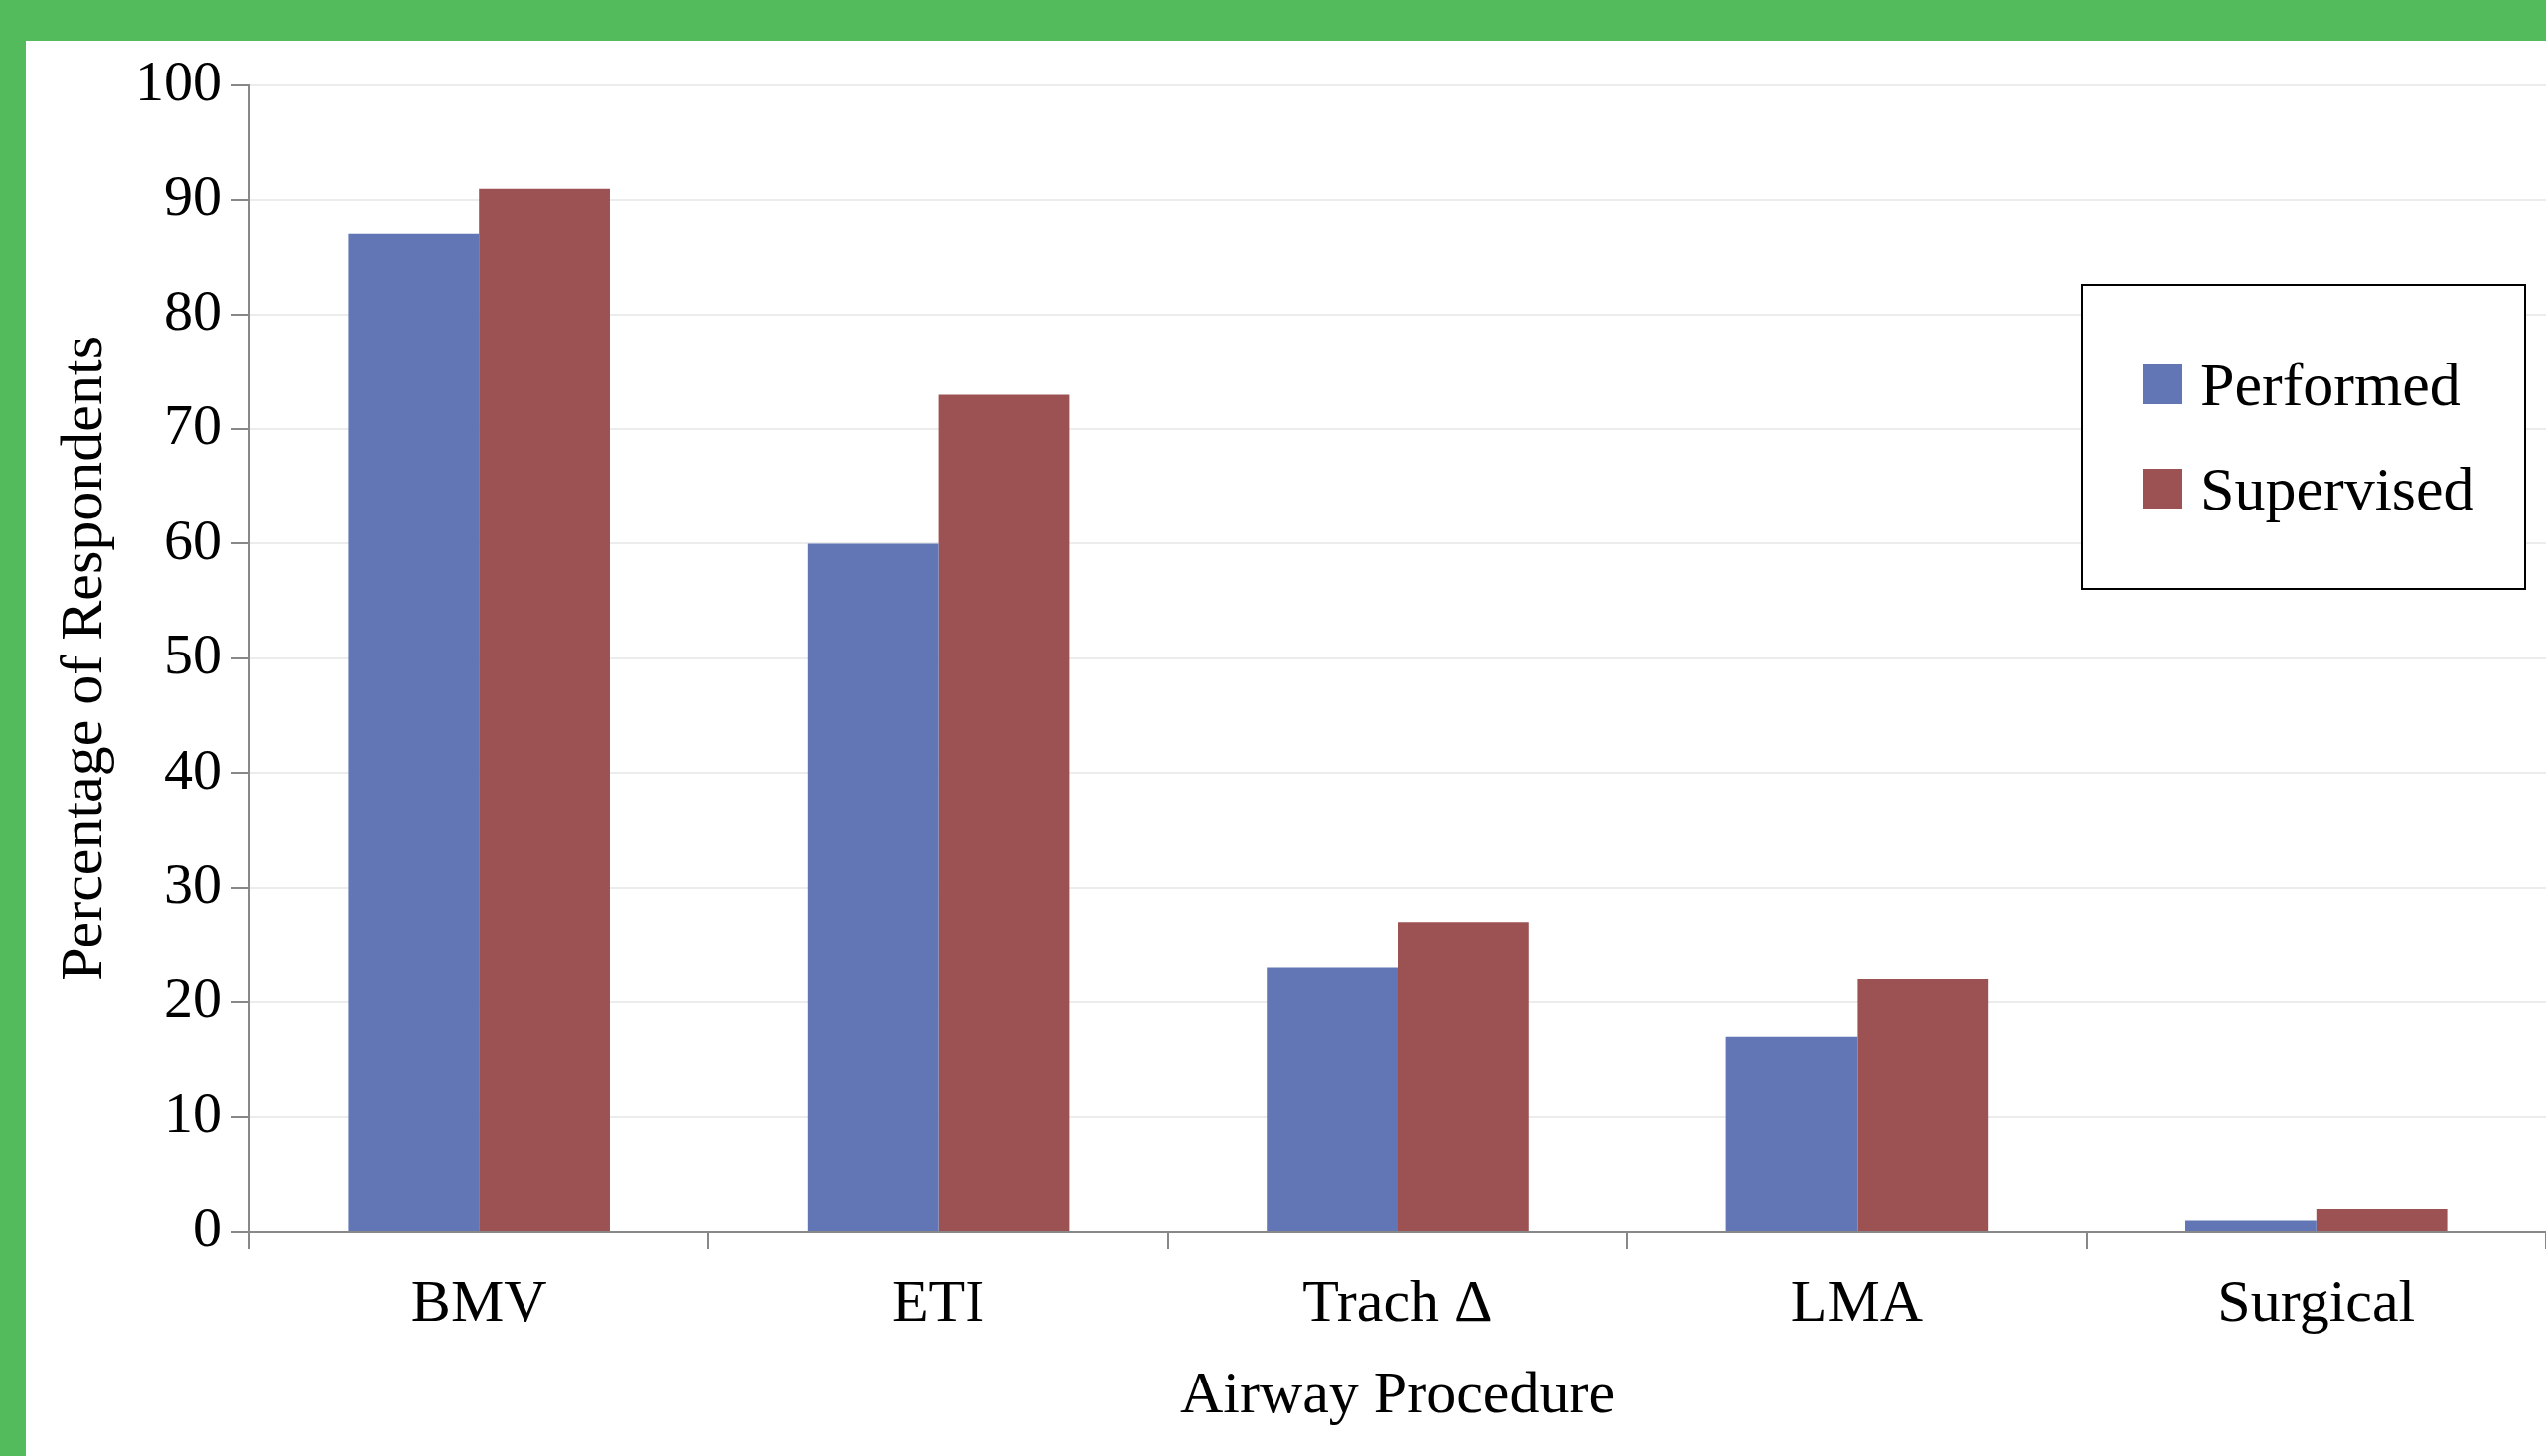 This screenshot has height=1456, width=2546. What do you see at coordinates (1397, 1392) in the screenshot?
I see `x-axis-title: Airway Procedure` at bounding box center [1397, 1392].